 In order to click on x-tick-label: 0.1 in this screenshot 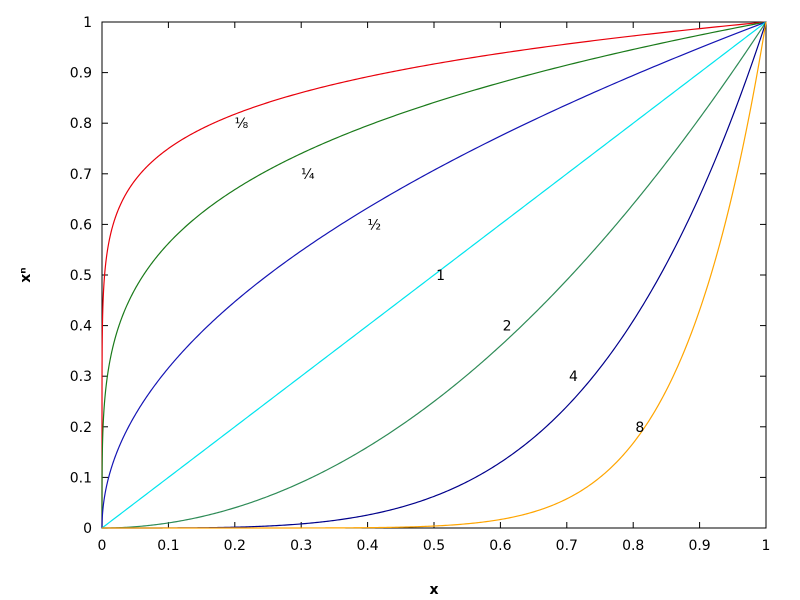, I will do `click(168, 546)`.